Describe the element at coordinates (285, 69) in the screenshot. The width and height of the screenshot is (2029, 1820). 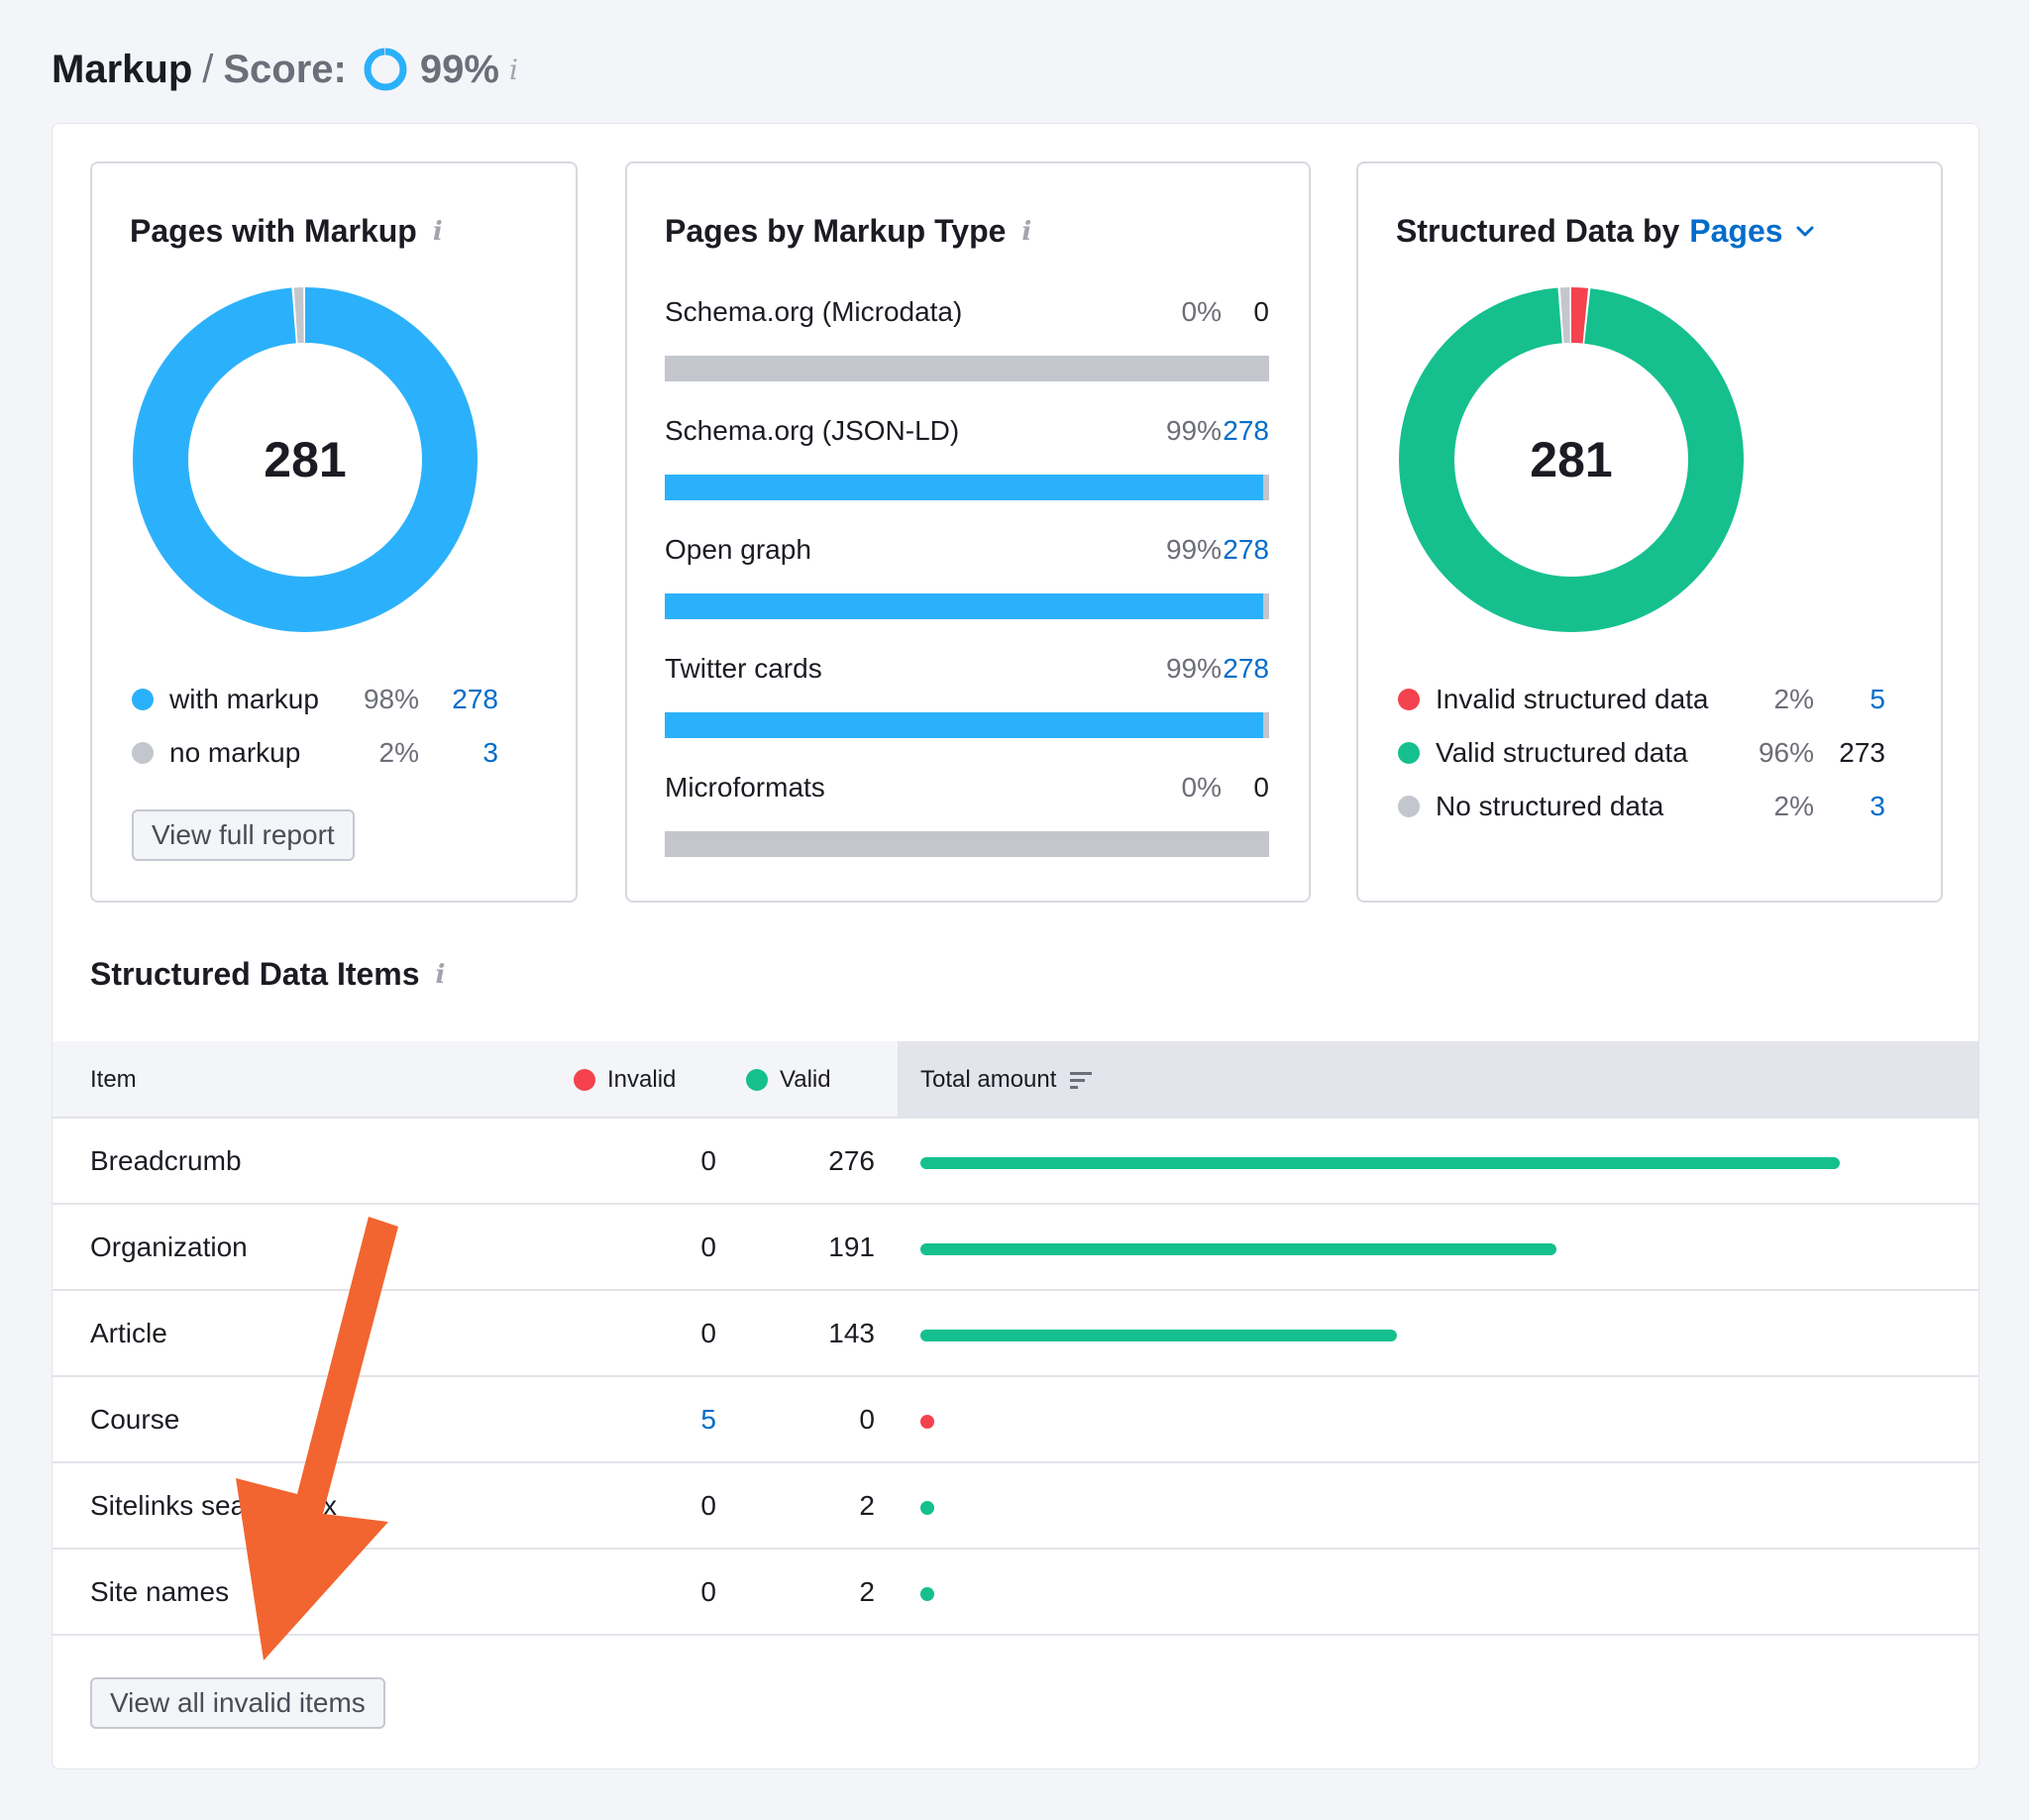
I see `page-header: Markup / Score: 99% i` at that location.